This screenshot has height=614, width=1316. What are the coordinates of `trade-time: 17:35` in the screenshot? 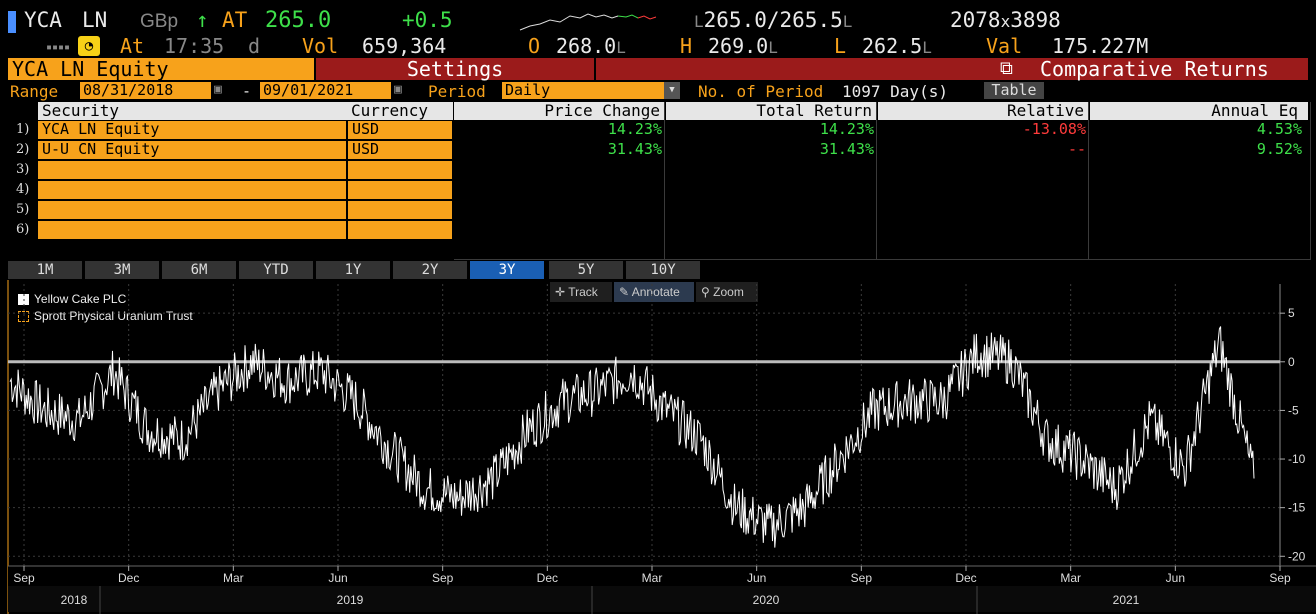 It's located at (194, 46).